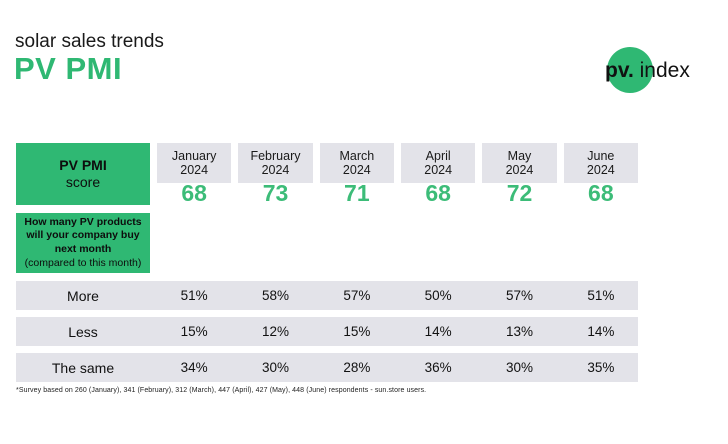  I want to click on score-label-sub: score, so click(83, 182).